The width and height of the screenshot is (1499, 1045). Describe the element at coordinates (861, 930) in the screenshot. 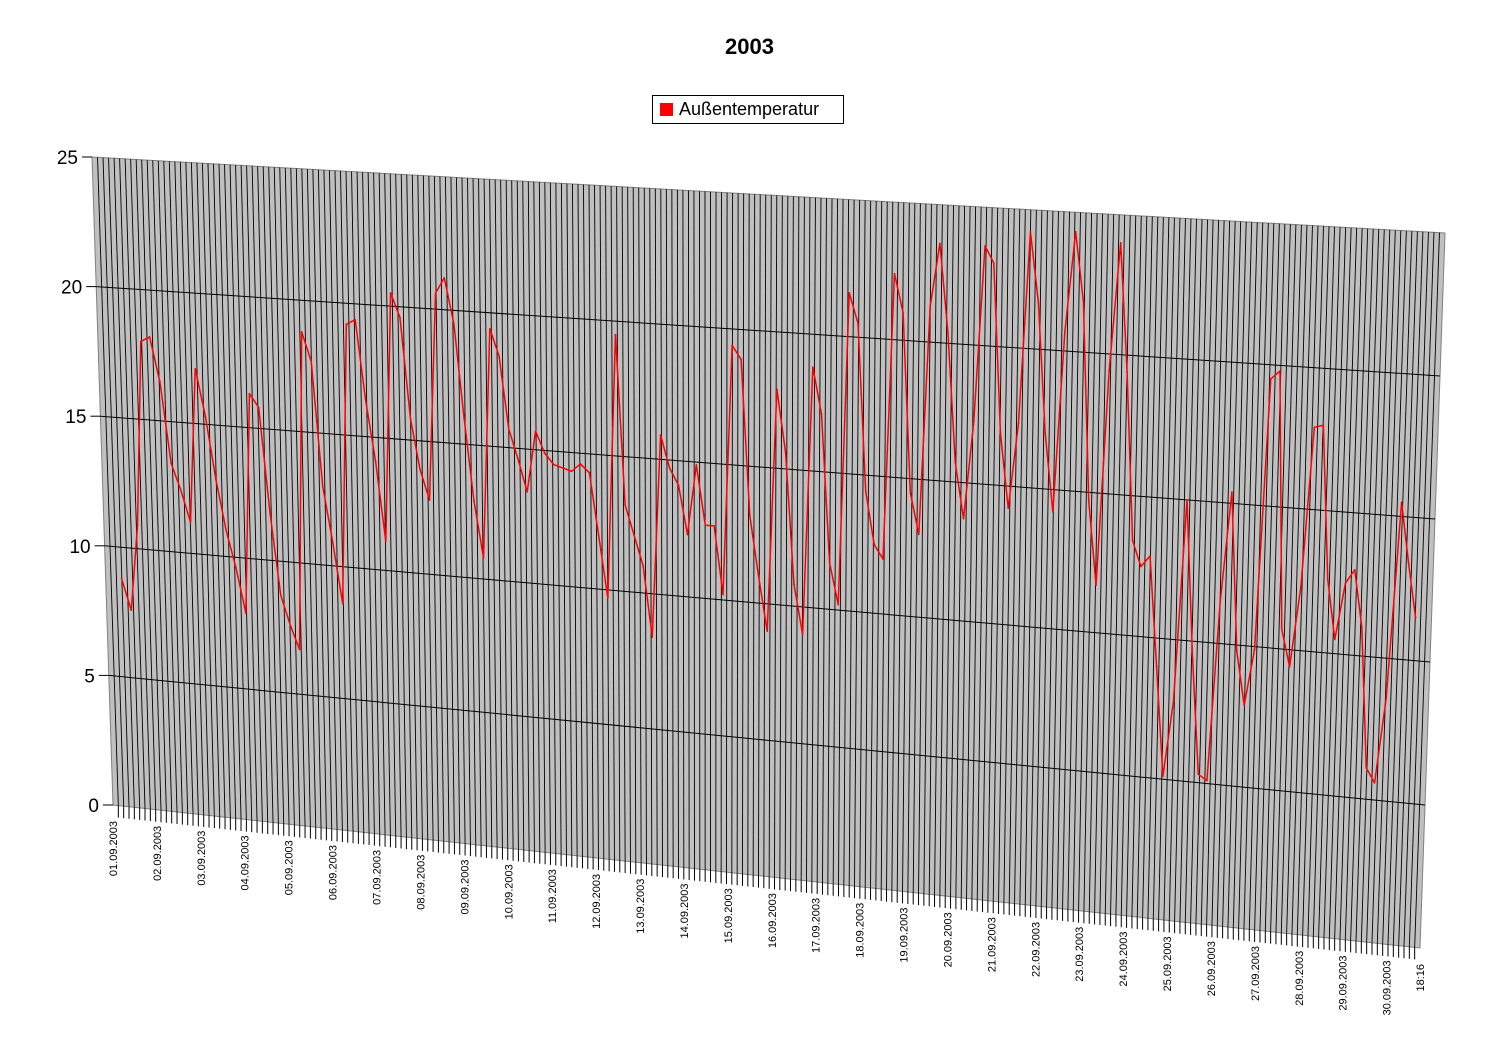

I see `x-tick-label: 18.09.2003` at that location.